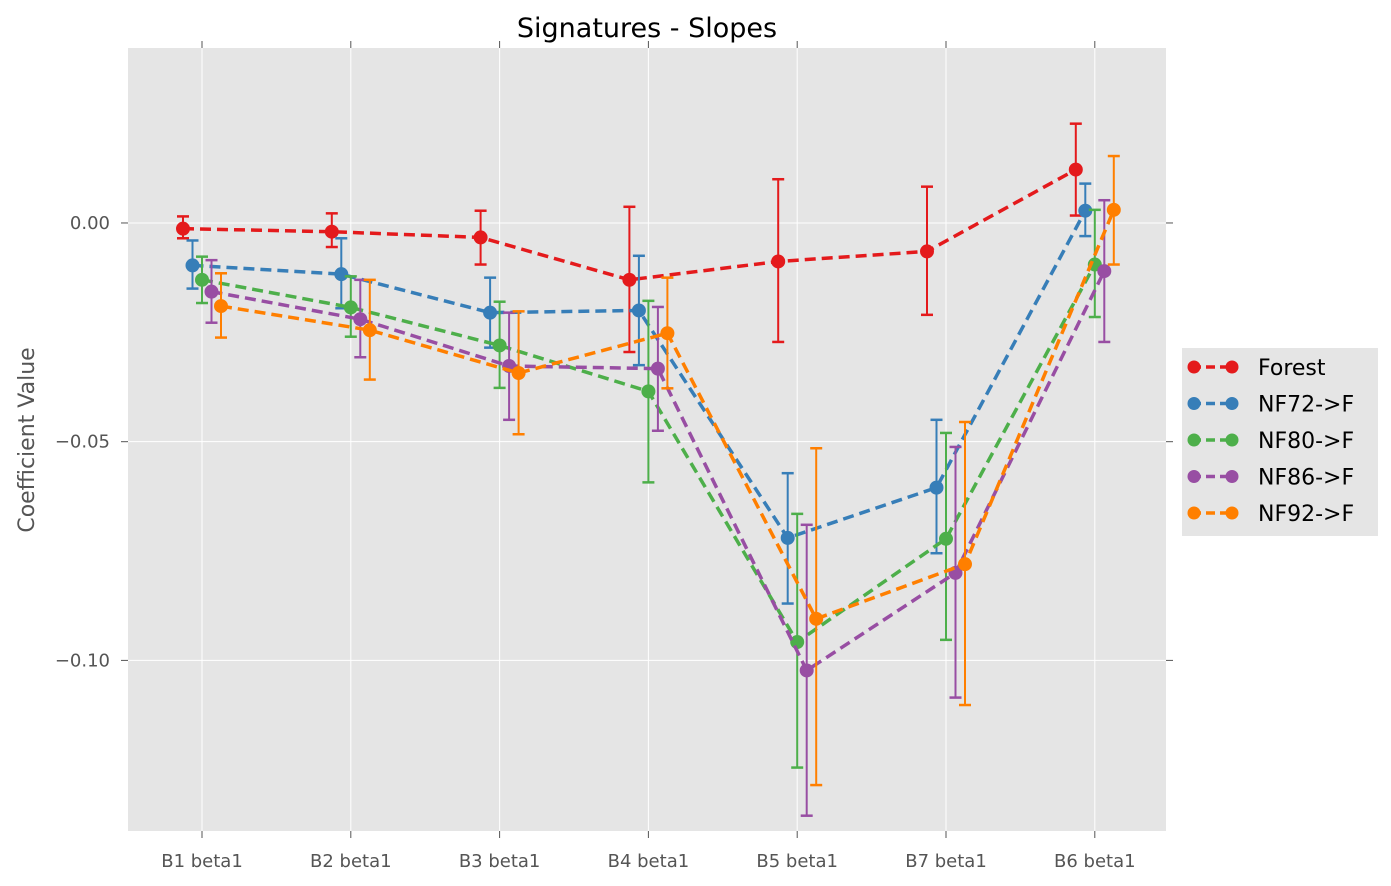 This screenshot has height=886, width=1391. Describe the element at coordinates (500, 861) in the screenshot. I see `x-tick-label: B3 beta1` at that location.